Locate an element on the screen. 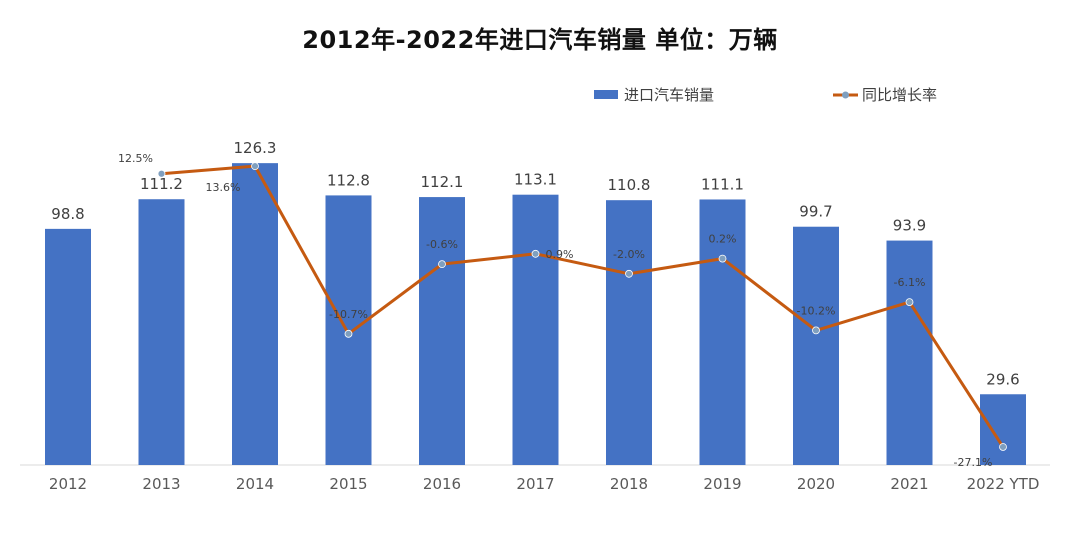 The width and height of the screenshot is (1080, 541). bar-2012 is located at coordinates (68, 346).